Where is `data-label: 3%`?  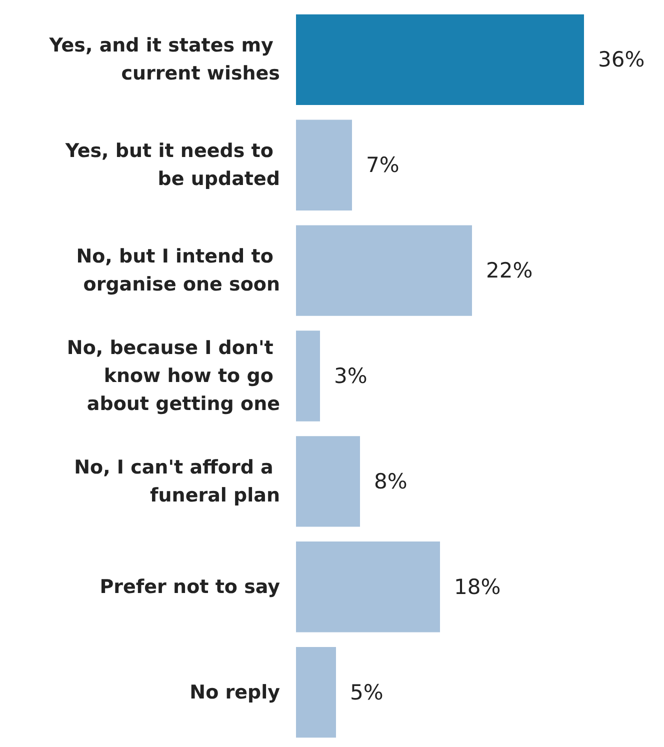
data-label: 3% is located at coordinates (351, 376).